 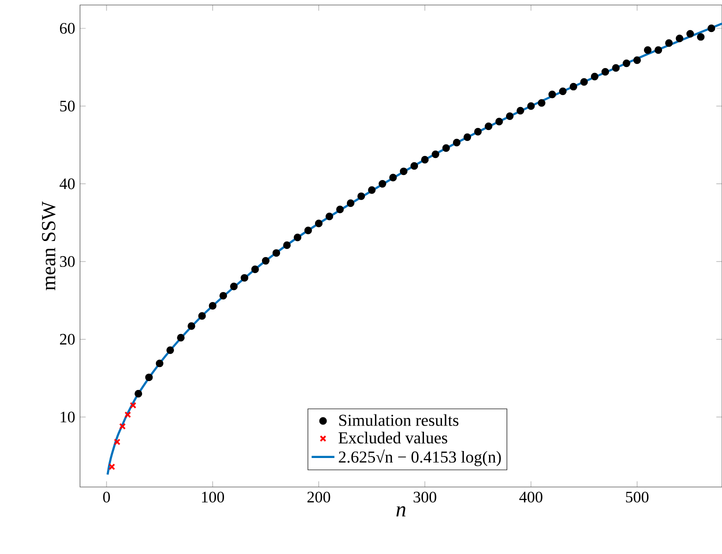 I want to click on y-tick-label: 50, so click(x=67, y=106).